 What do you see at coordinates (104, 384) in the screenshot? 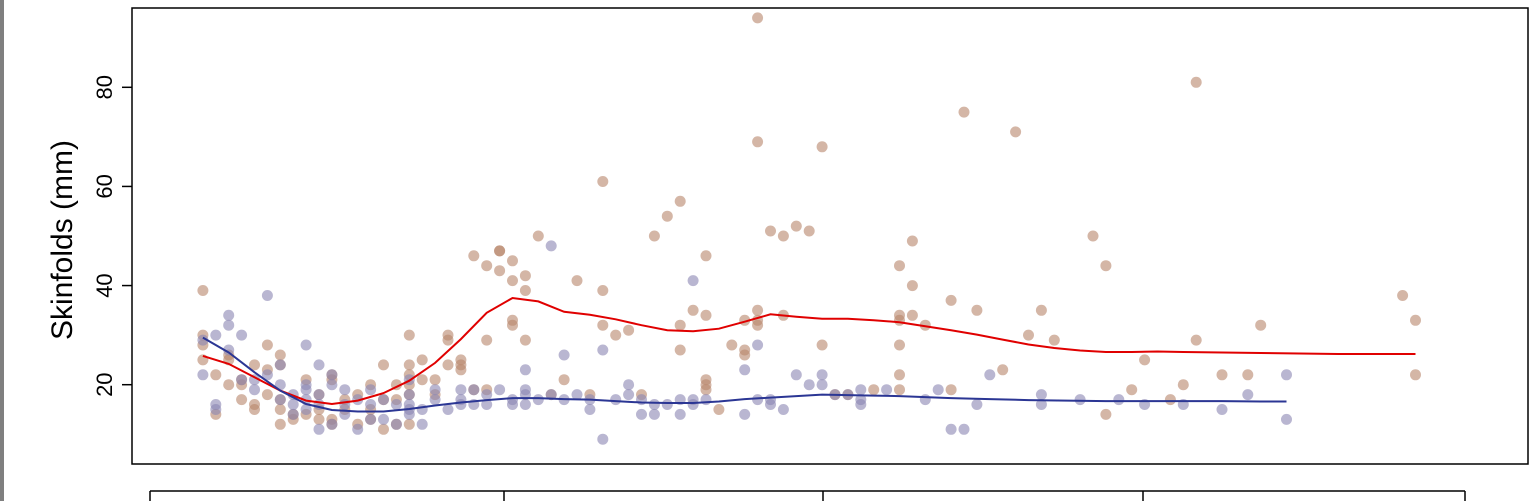
I see `y-tick-label: 20` at bounding box center [104, 384].